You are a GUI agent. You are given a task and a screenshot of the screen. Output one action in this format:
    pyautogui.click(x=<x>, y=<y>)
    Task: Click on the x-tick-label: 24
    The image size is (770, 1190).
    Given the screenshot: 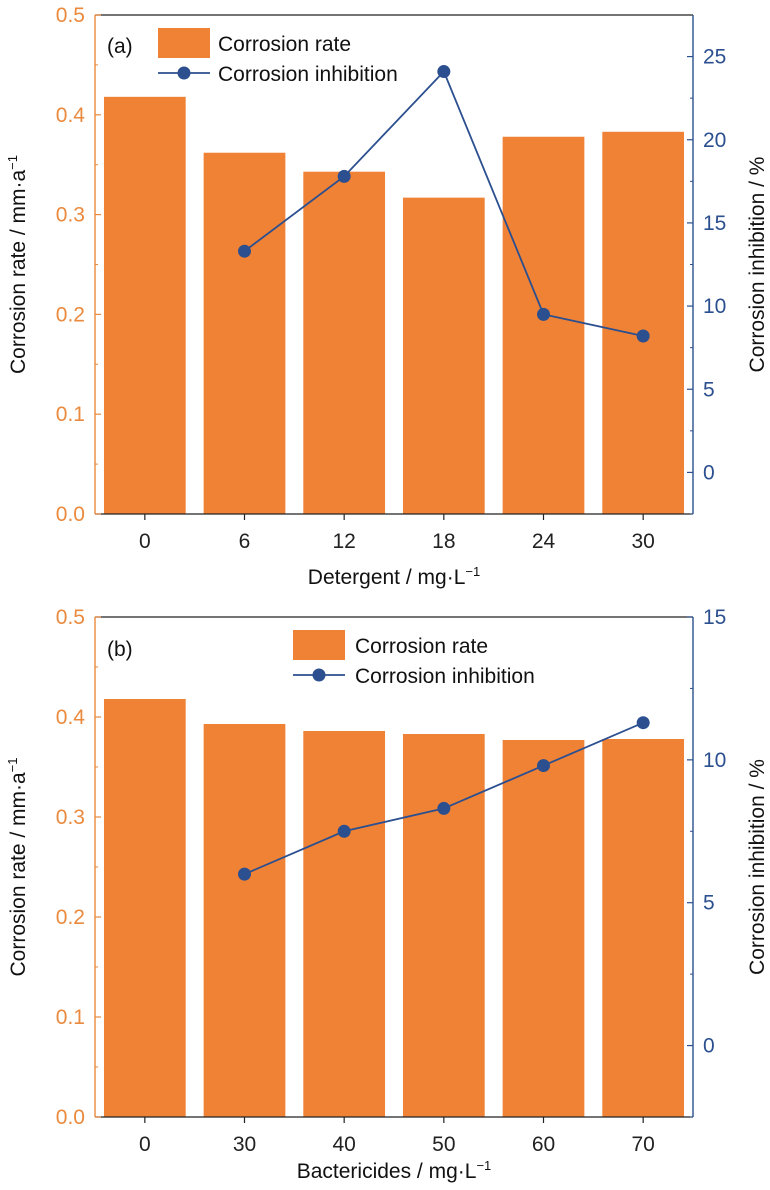 What is the action you would take?
    pyautogui.click(x=544, y=541)
    